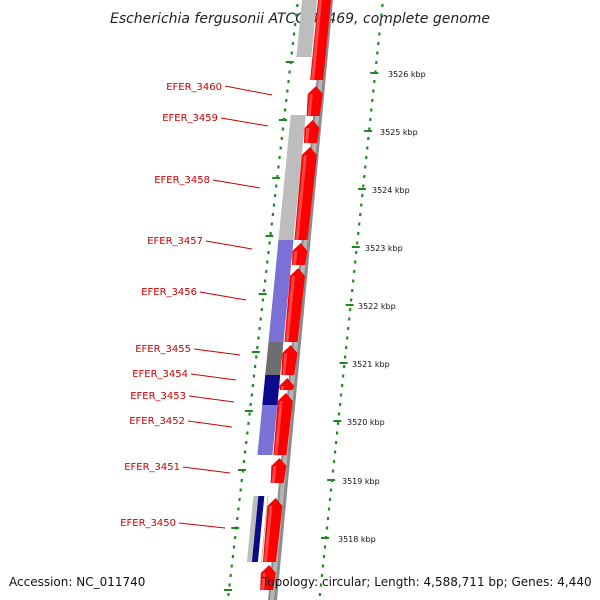 The height and width of the screenshot is (600, 600). What do you see at coordinates (194, 87) in the screenshot?
I see `gene-label-efer-3460: EFER_3460` at bounding box center [194, 87].